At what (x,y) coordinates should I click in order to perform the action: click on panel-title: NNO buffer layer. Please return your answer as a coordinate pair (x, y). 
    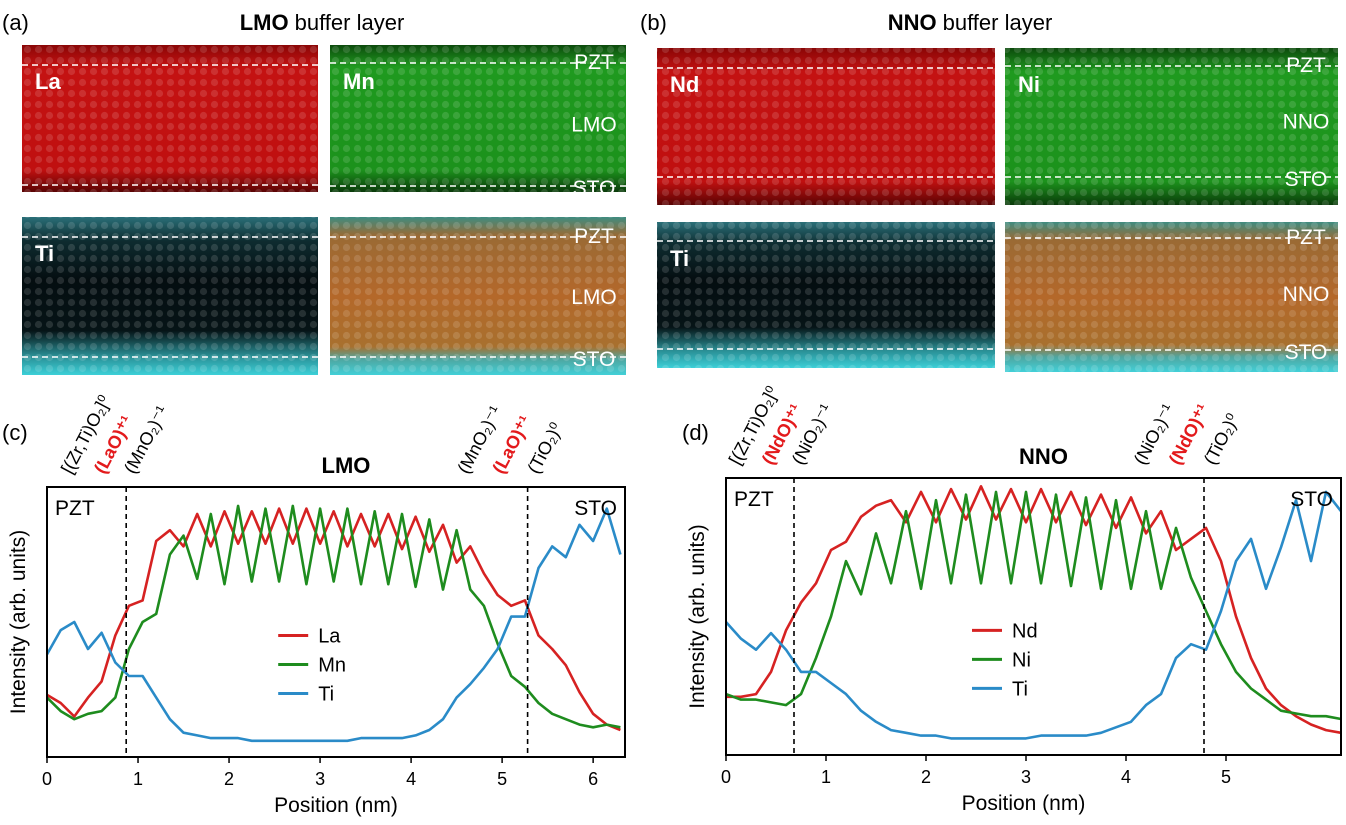
    Looking at the image, I should click on (970, 22).